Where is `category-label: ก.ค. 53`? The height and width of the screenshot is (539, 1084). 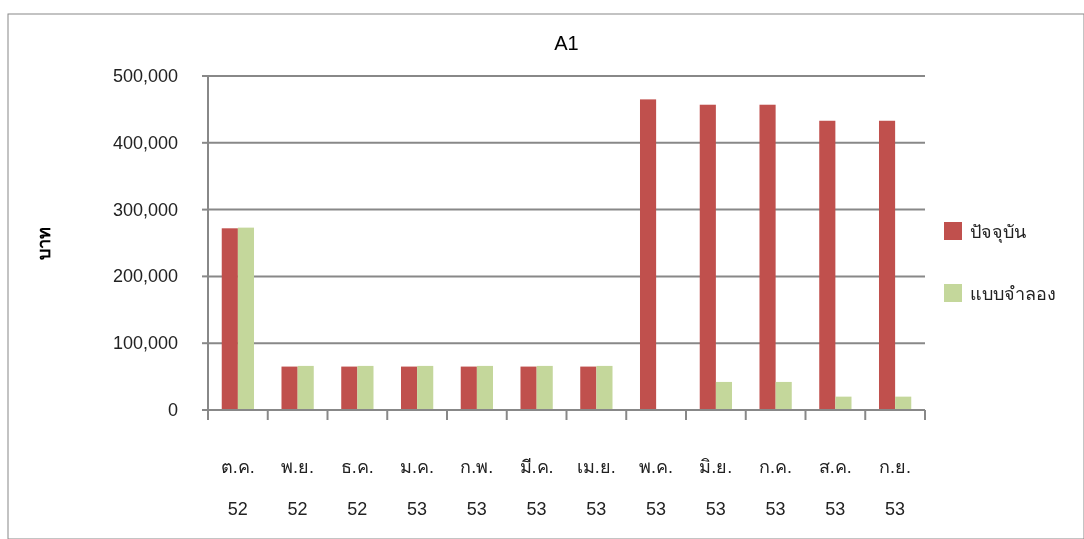
category-label: ก.ค. 53 is located at coordinates (776, 488).